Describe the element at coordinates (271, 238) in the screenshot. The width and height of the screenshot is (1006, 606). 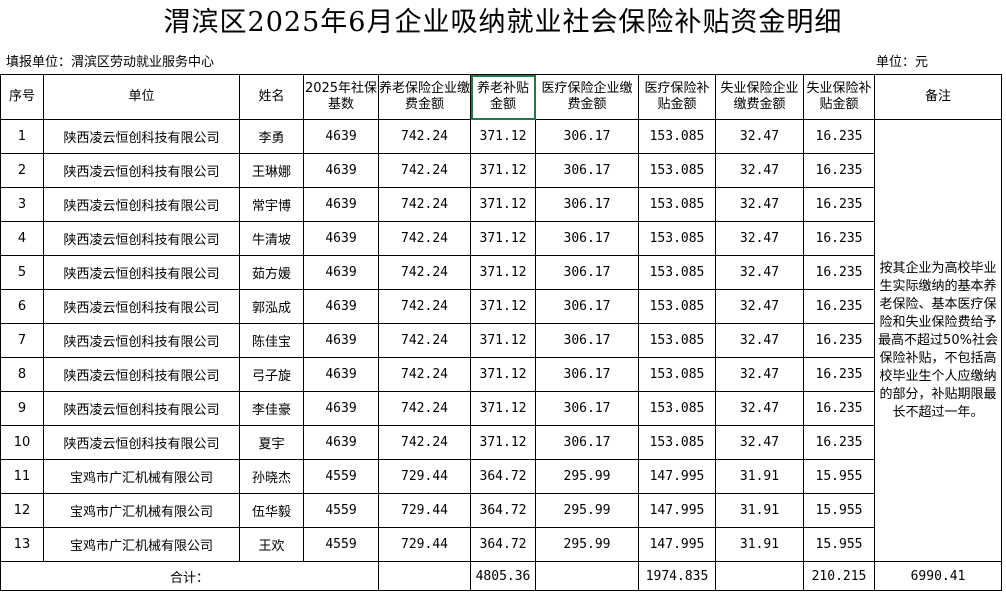
I see `cell-name: 牛清坡` at that location.